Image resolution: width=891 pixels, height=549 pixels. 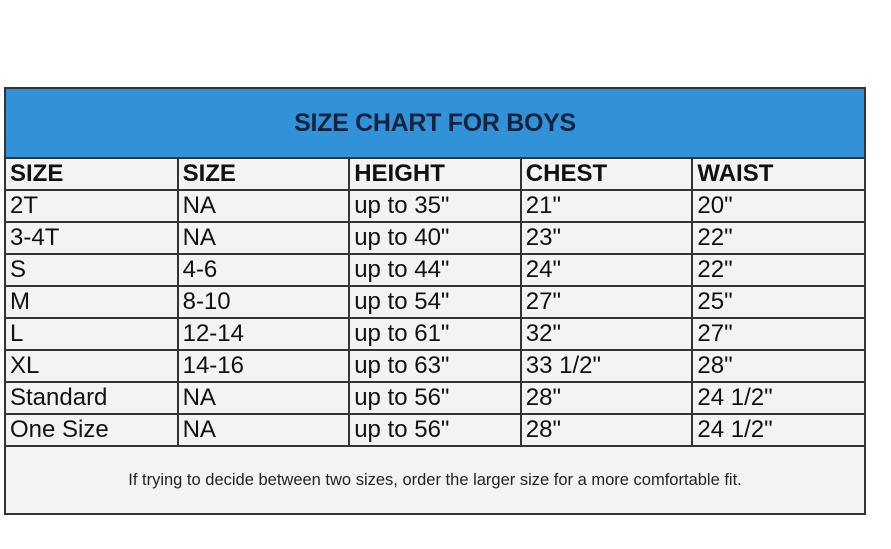 I want to click on table-cell: L, so click(x=92, y=334).